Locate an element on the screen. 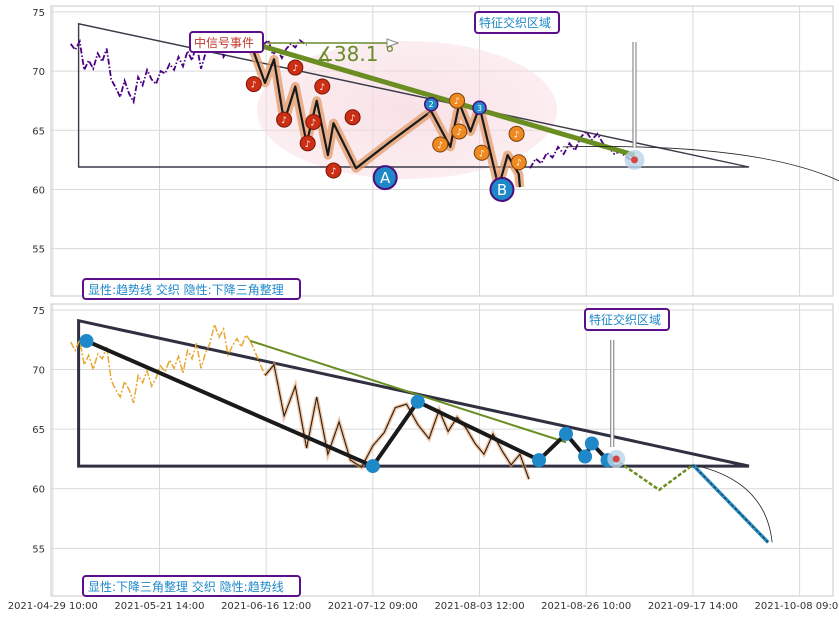 This screenshot has width=839, height=617. event-box-frame is located at coordinates (226, 42).